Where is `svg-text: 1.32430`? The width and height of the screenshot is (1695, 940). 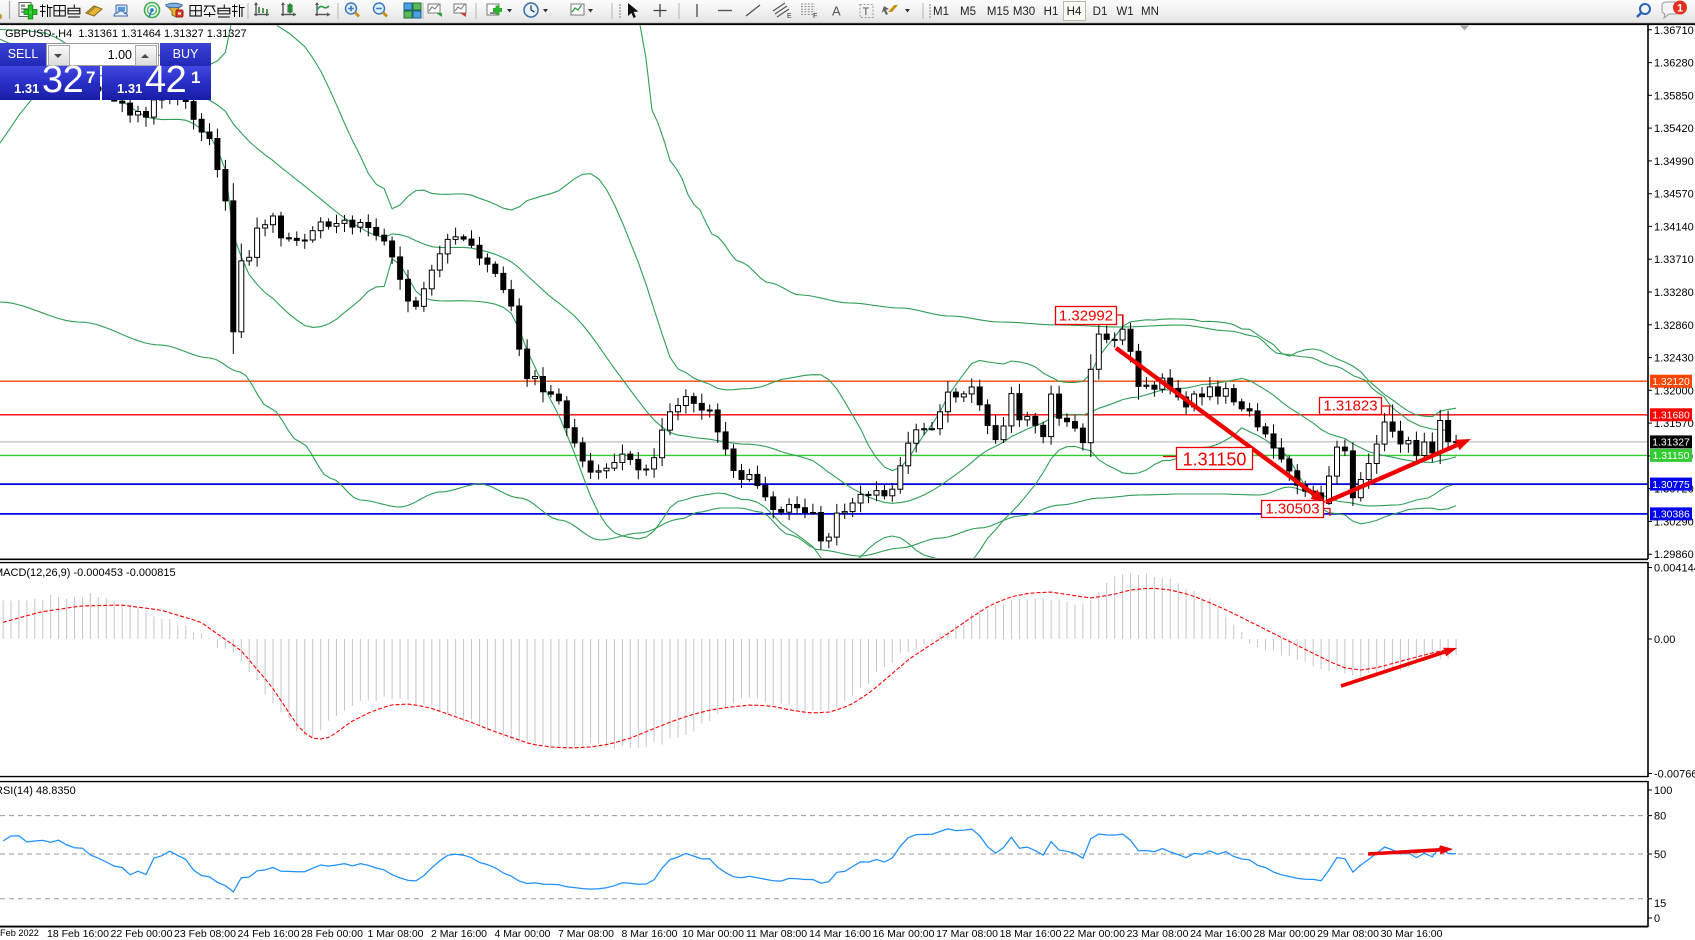
svg-text: 1.32430 is located at coordinates (1674, 359).